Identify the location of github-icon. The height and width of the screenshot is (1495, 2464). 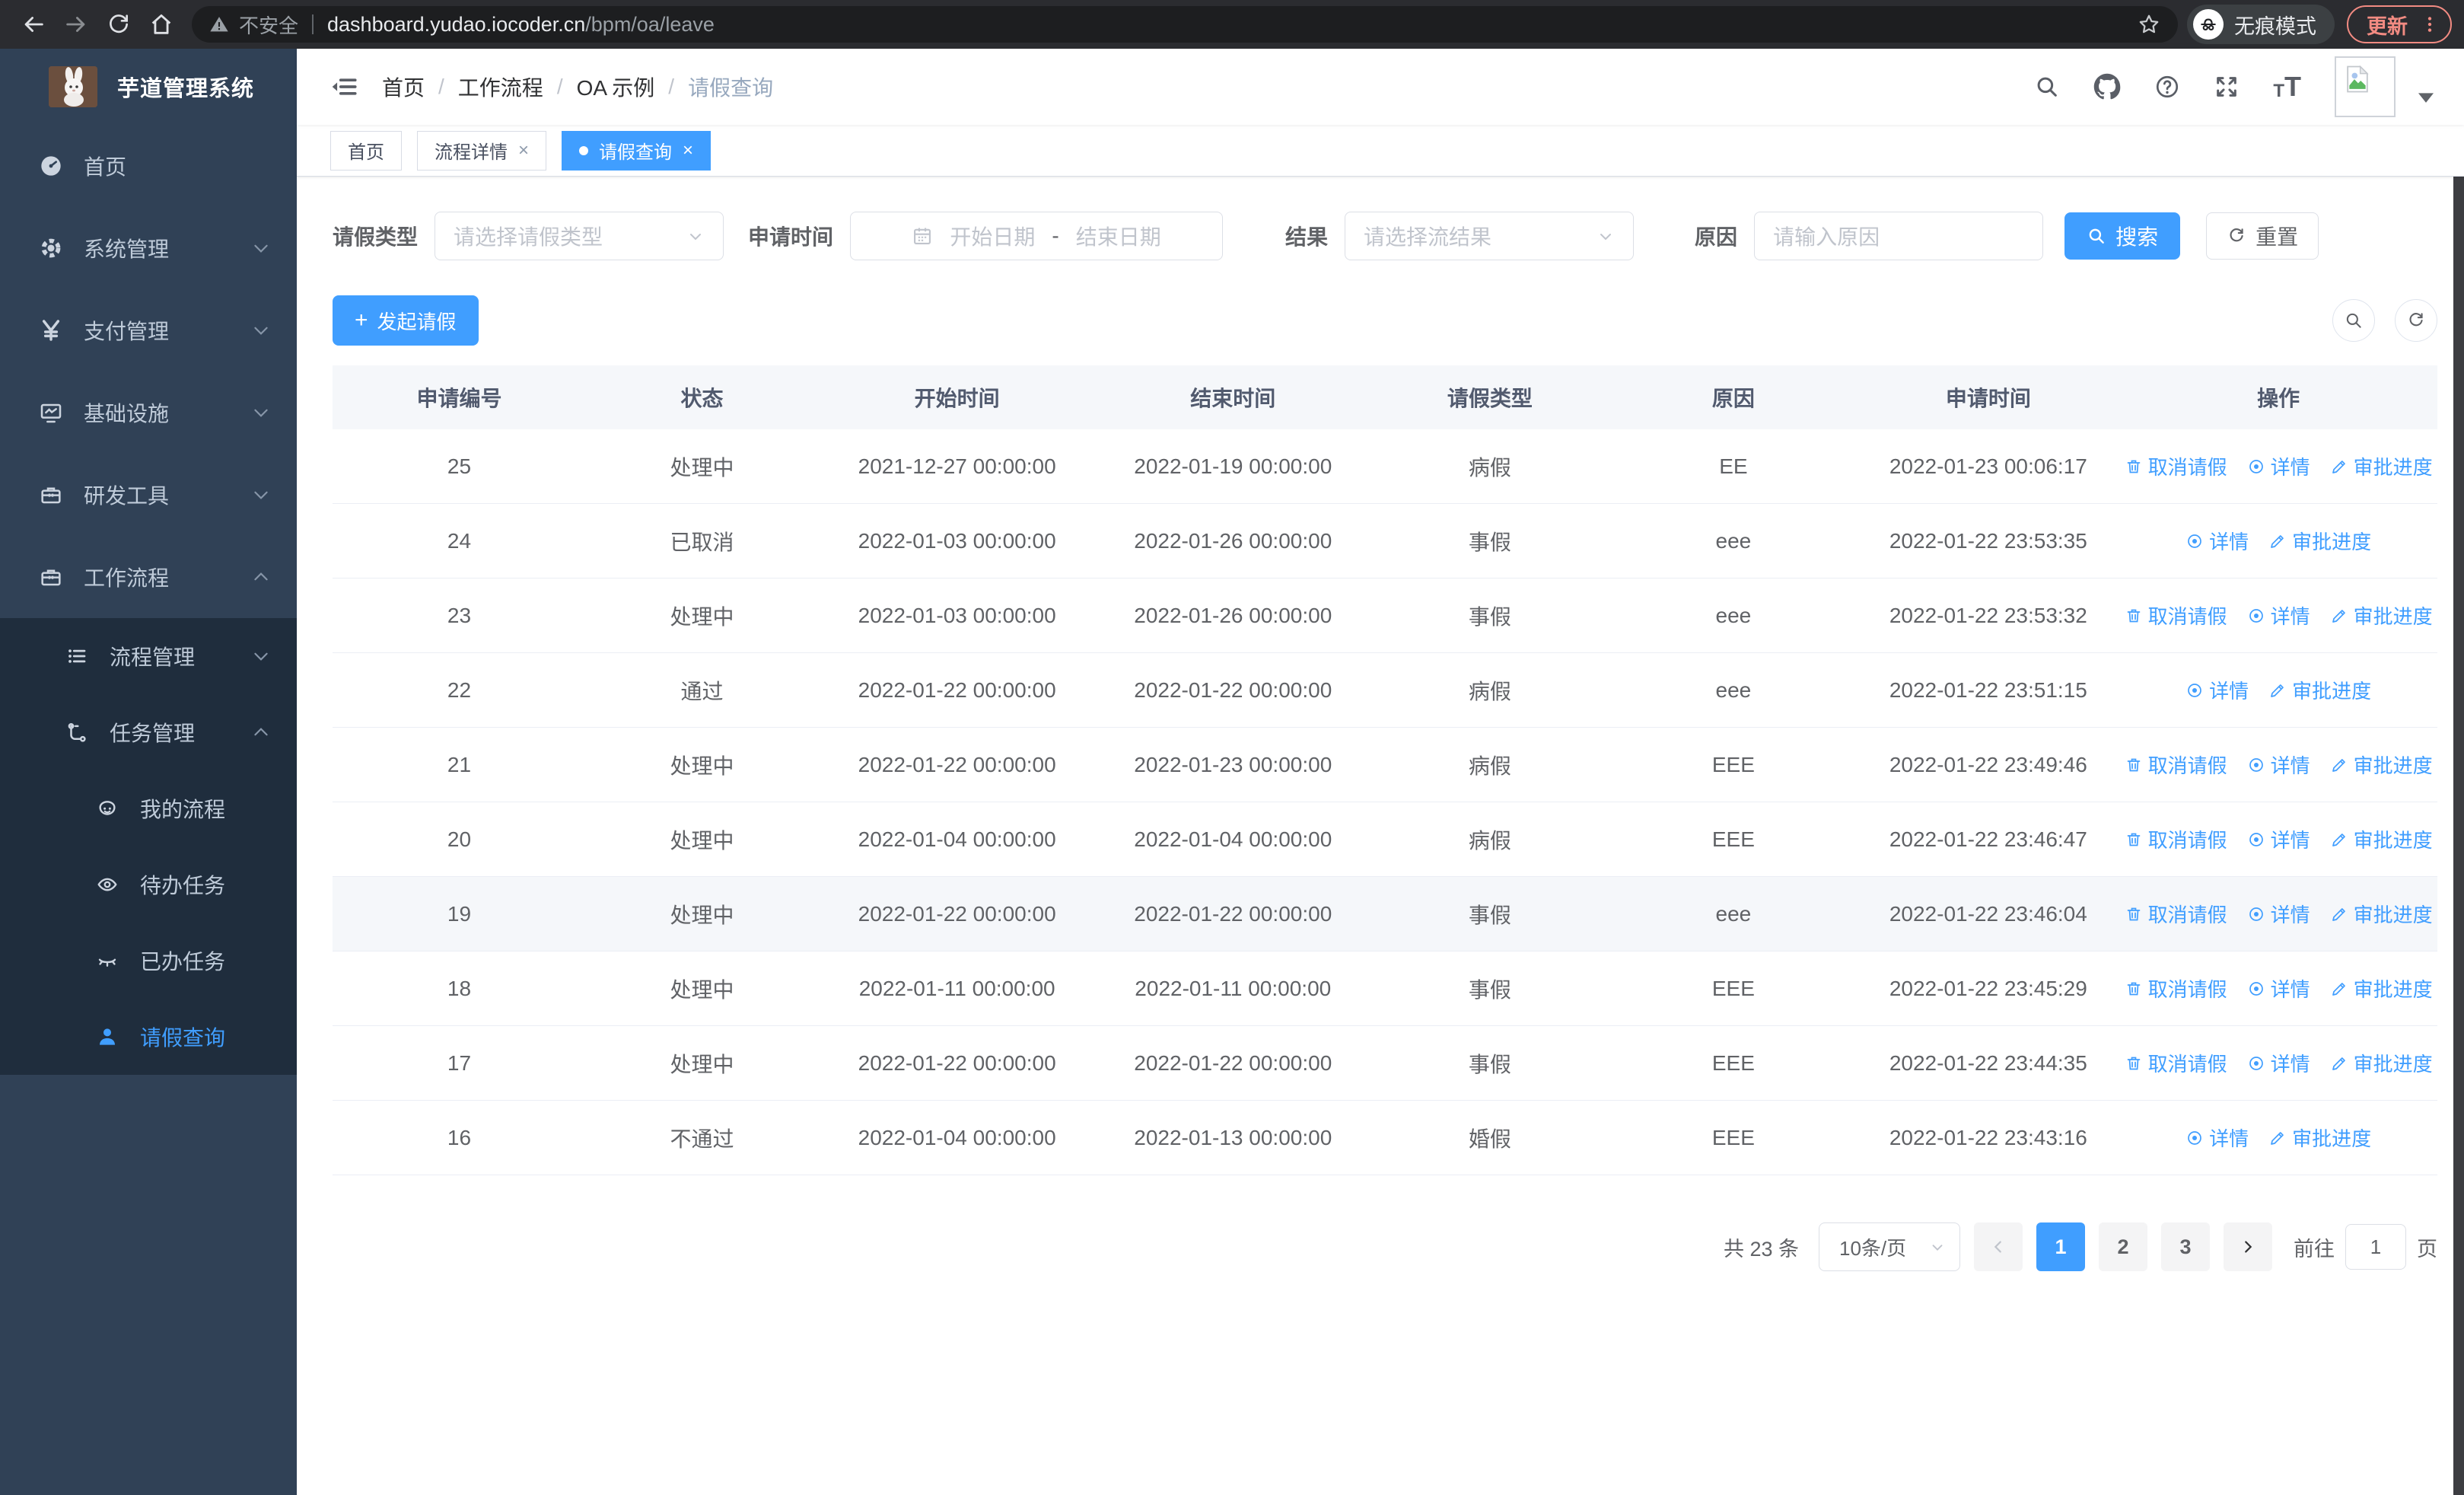
(2107, 87).